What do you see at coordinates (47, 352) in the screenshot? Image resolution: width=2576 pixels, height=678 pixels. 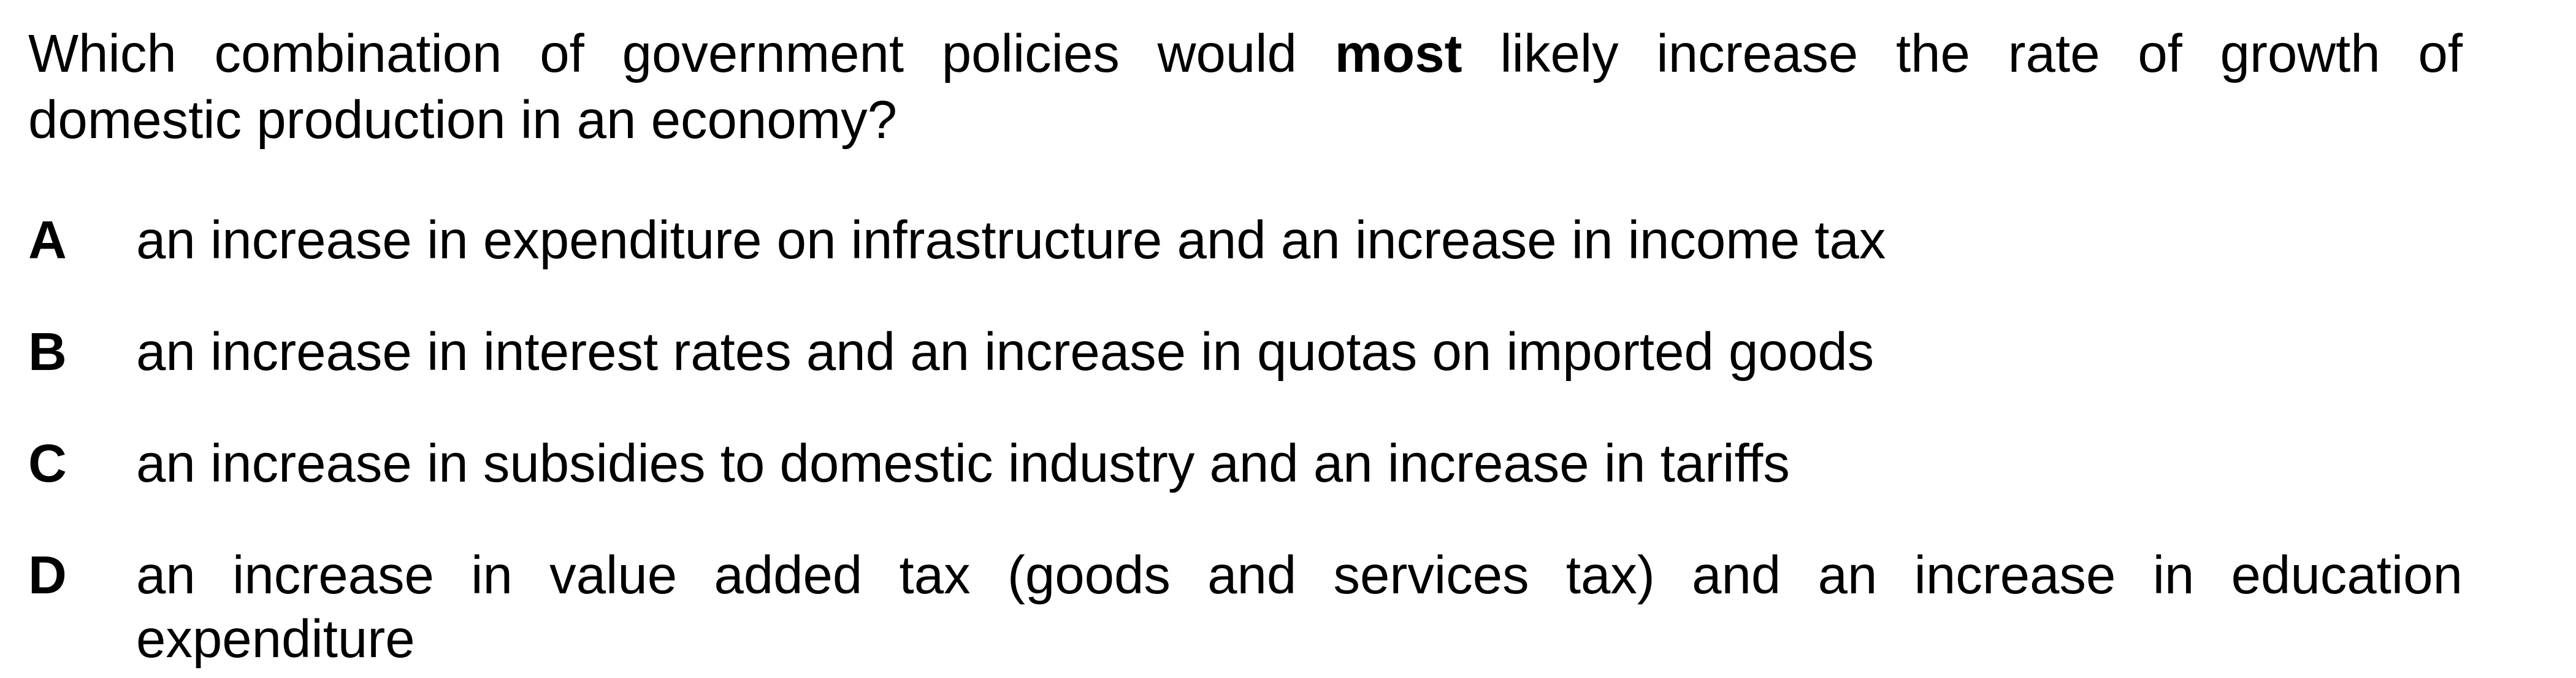 I see `option-b-letter: B` at bounding box center [47, 352].